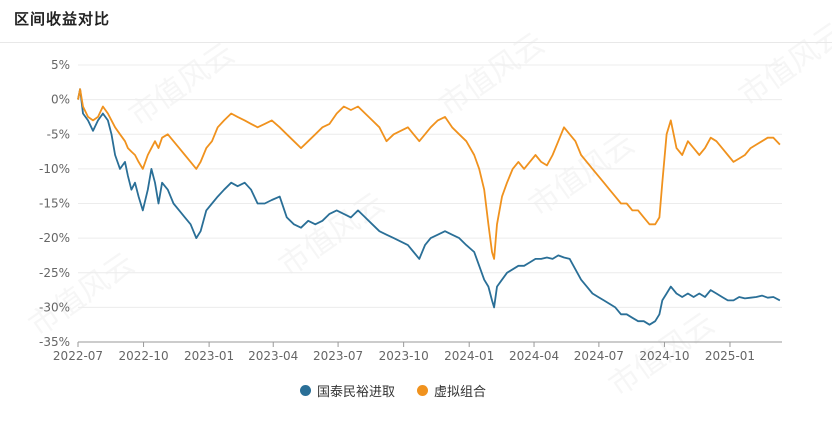 Image resolution: width=832 pixels, height=426 pixels. Describe the element at coordinates (460, 392) in the screenshot. I see `legend-label: 虚拟组合` at that location.